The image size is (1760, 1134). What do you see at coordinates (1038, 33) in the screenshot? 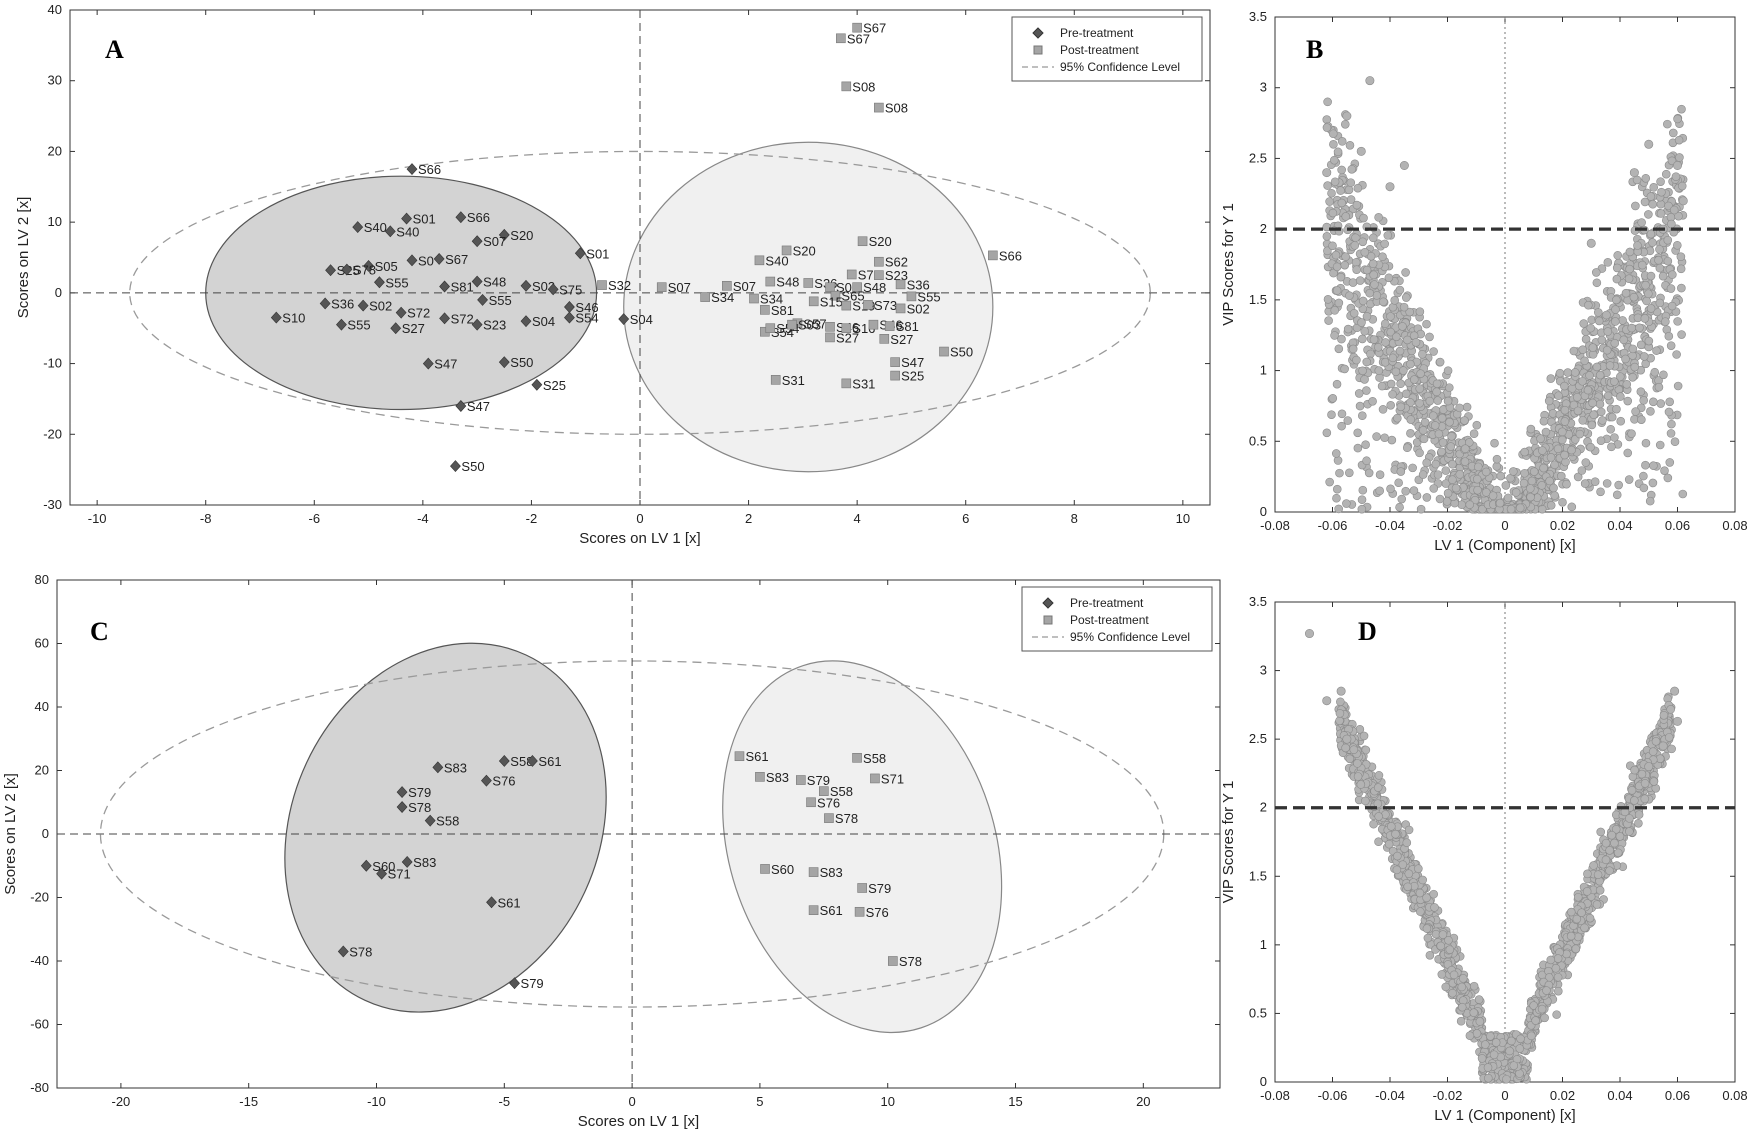
I see `legend-pre-marker` at bounding box center [1038, 33].